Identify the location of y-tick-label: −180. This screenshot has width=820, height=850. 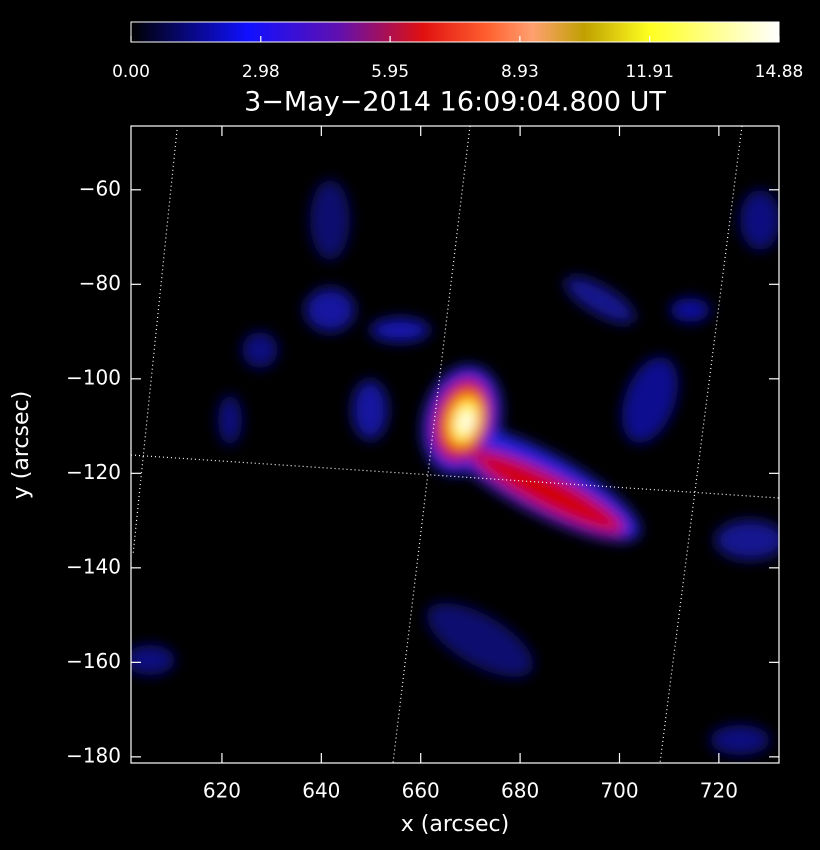
(93, 755).